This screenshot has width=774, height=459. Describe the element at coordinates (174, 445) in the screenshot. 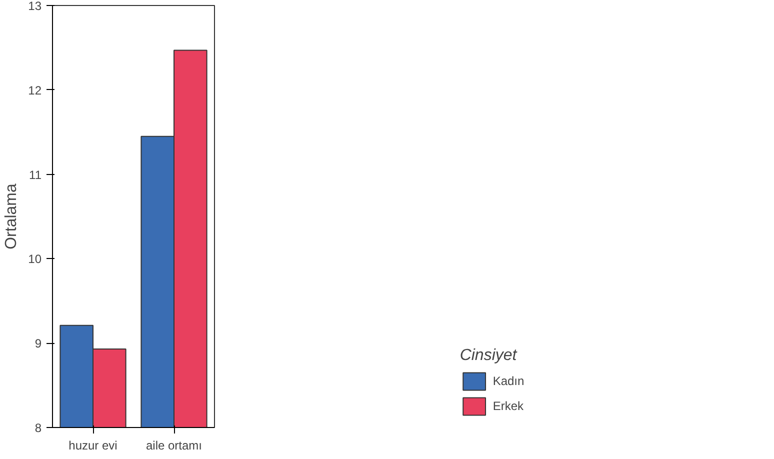

I see `x-tick-label: aile ortamı` at that location.